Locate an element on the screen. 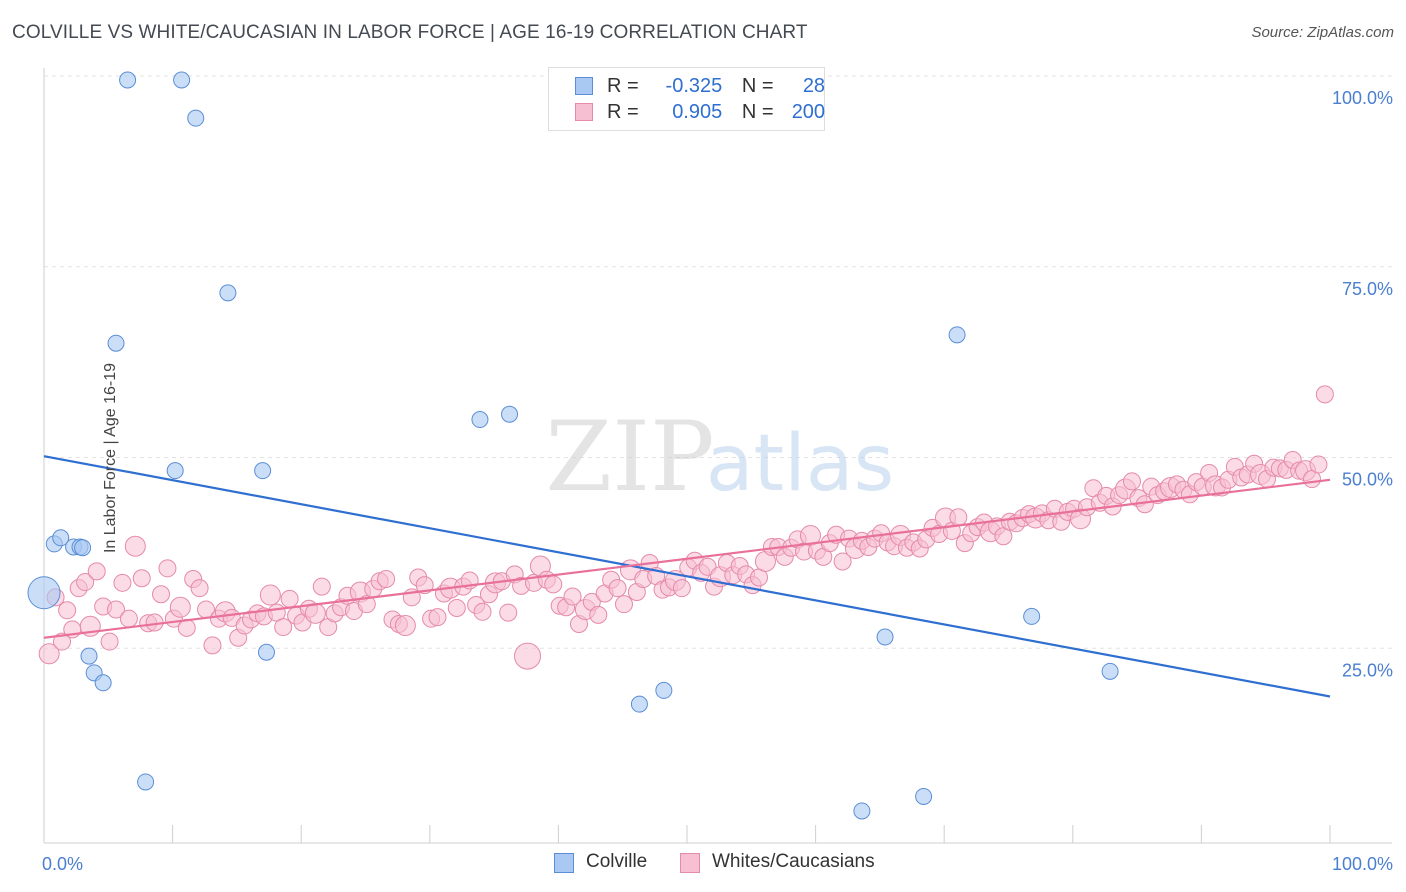  y-axis-label: In Labor Force | Age 16-19 is located at coordinates (111, 458).